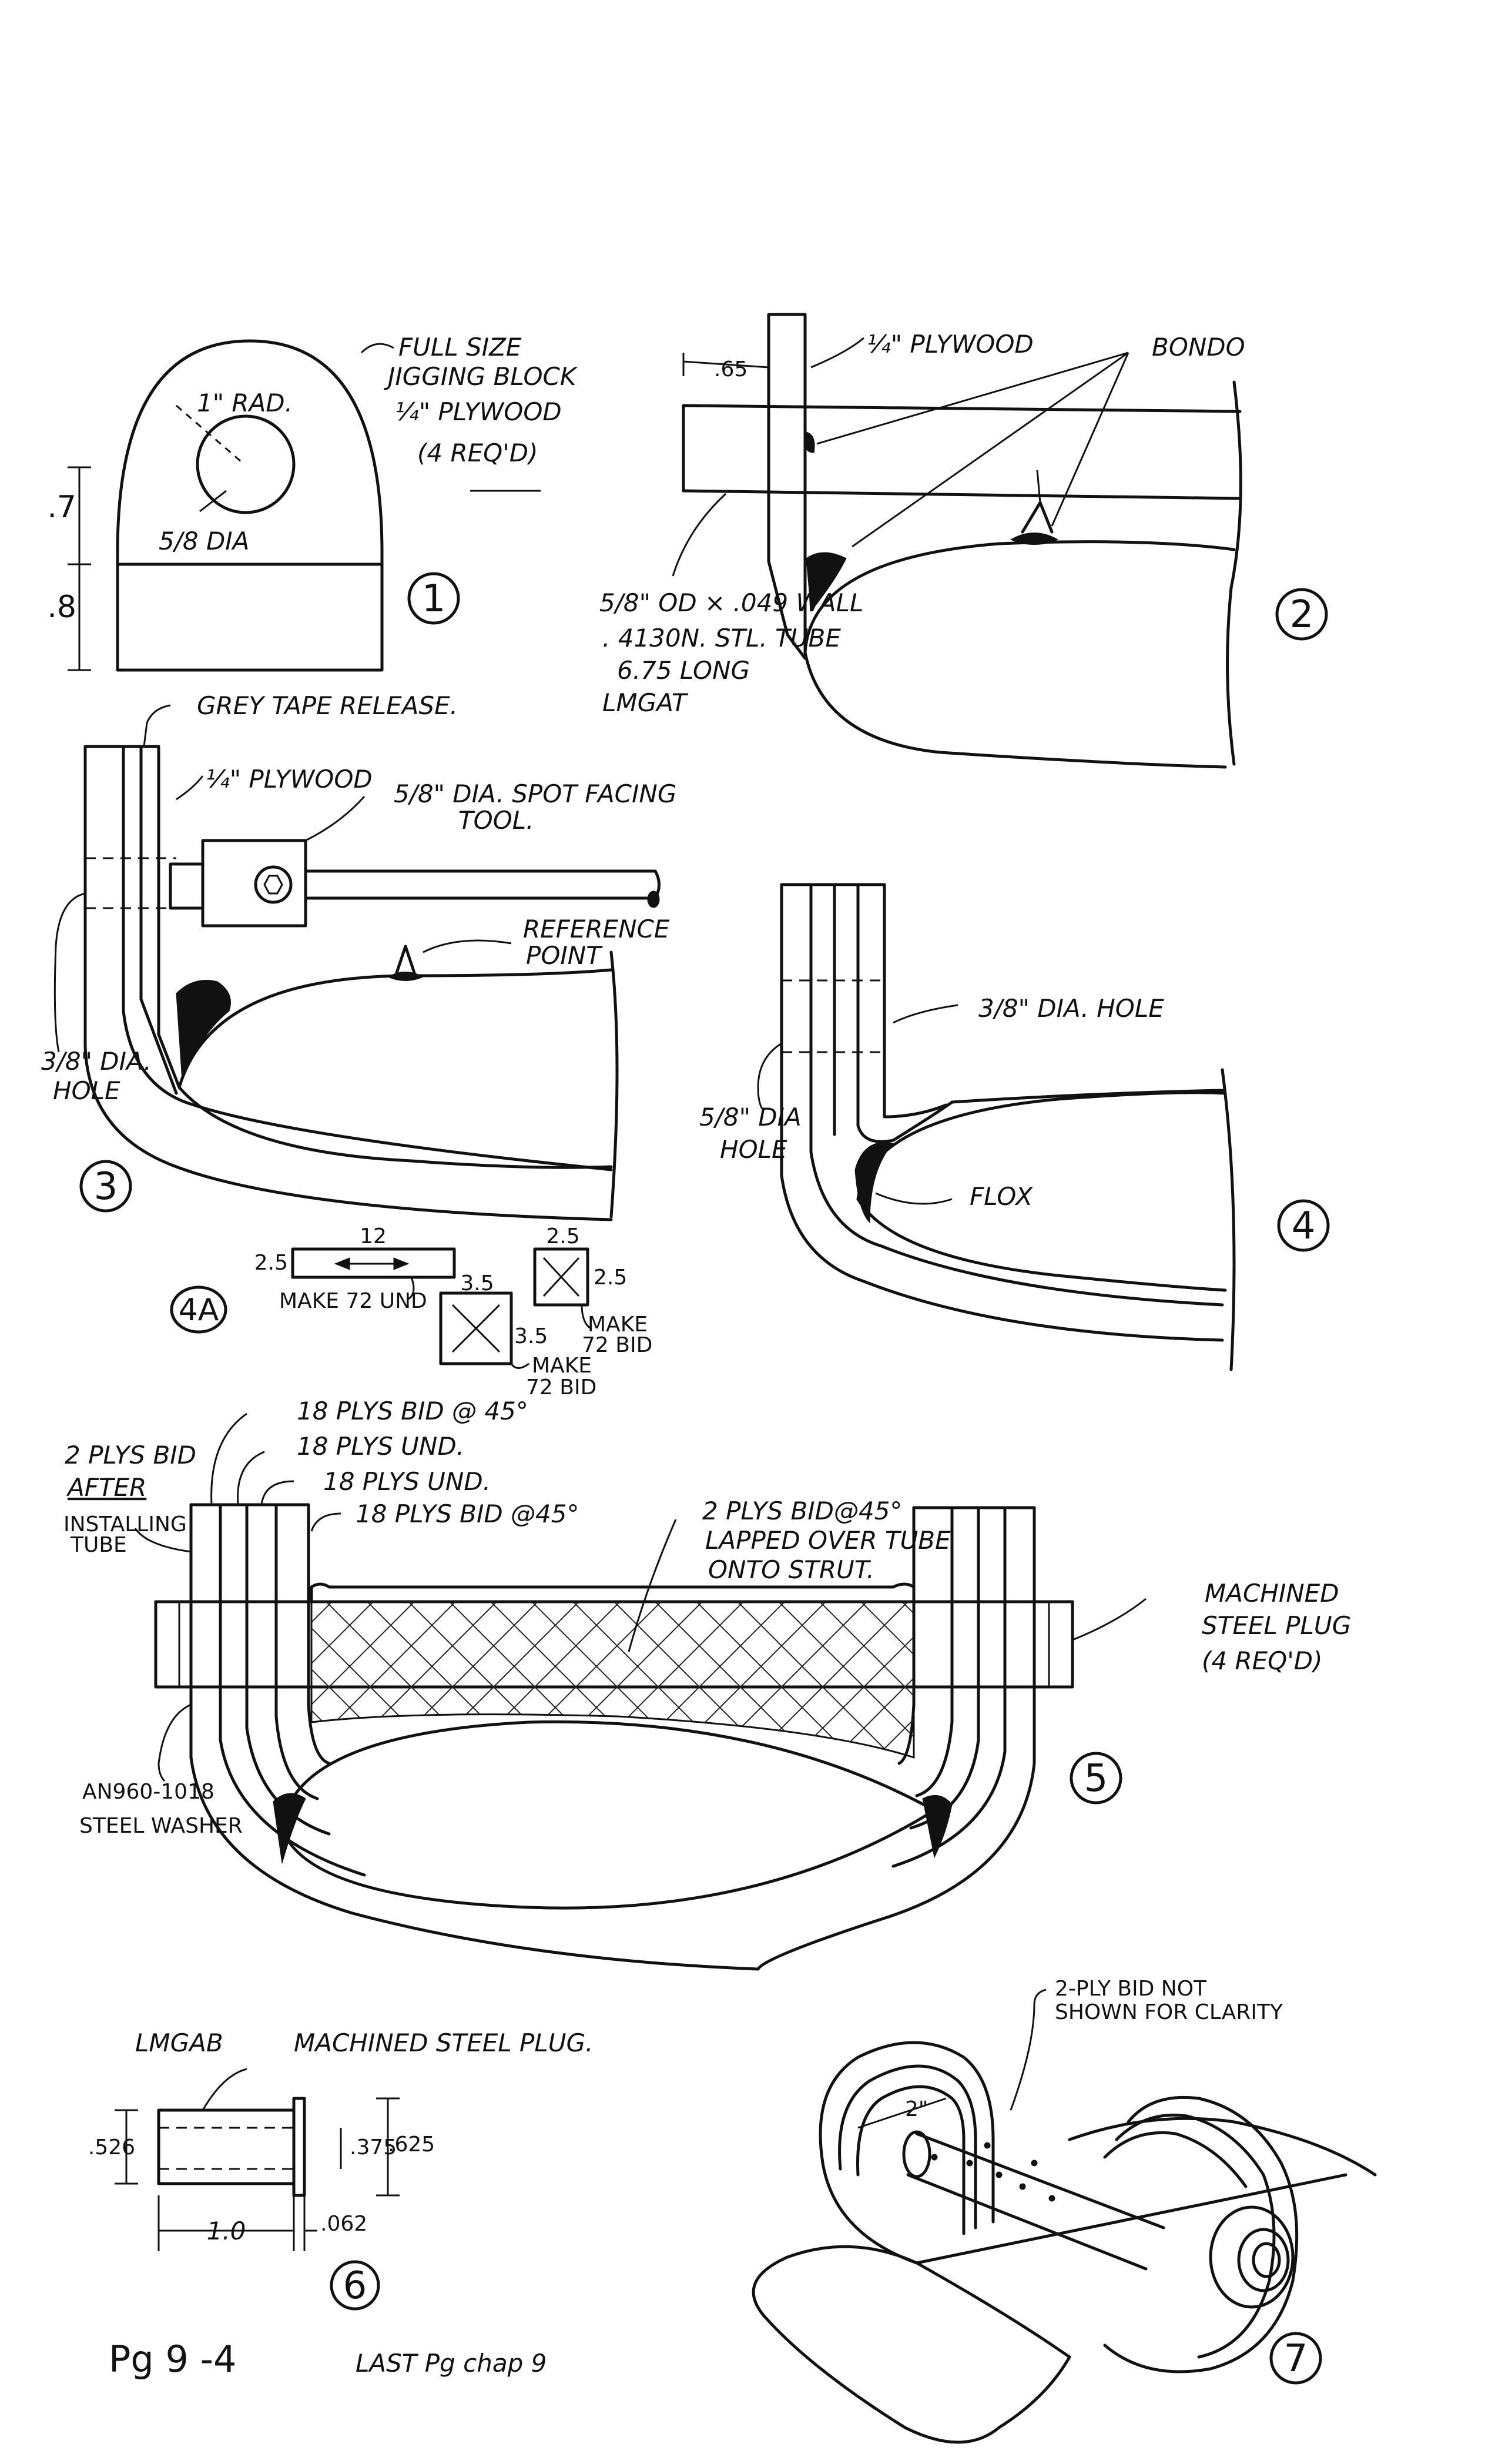  I want to click on fig4a-sq2-top: 3.5, so click(477, 1283).